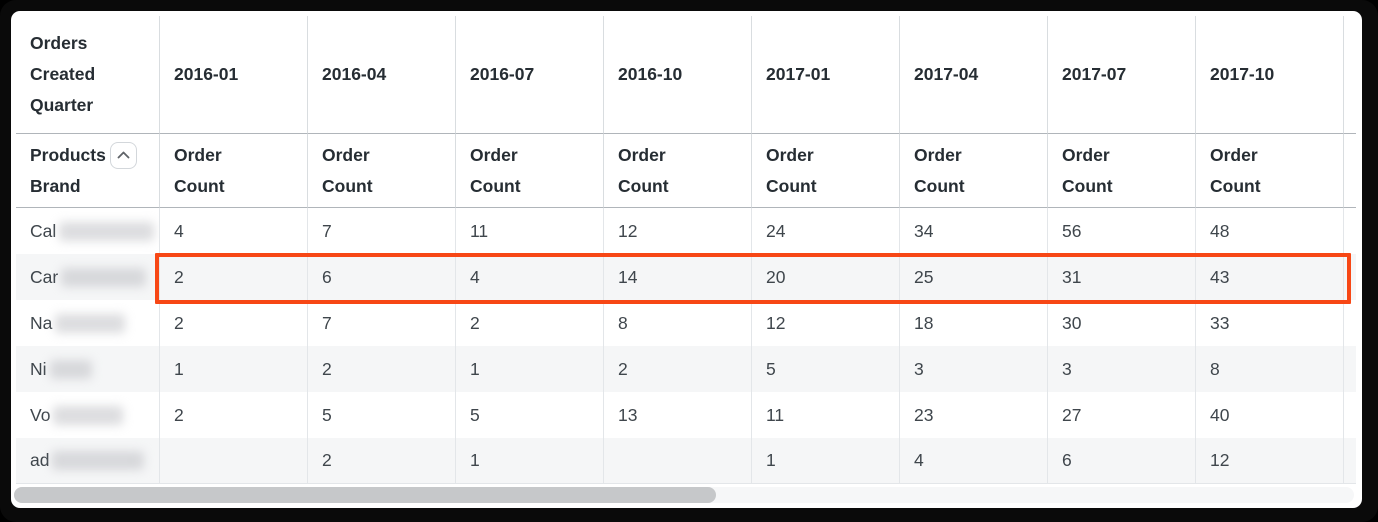  I want to click on table-row: Ni 1 2 1 2 5 3 3 8, so click(686, 369).